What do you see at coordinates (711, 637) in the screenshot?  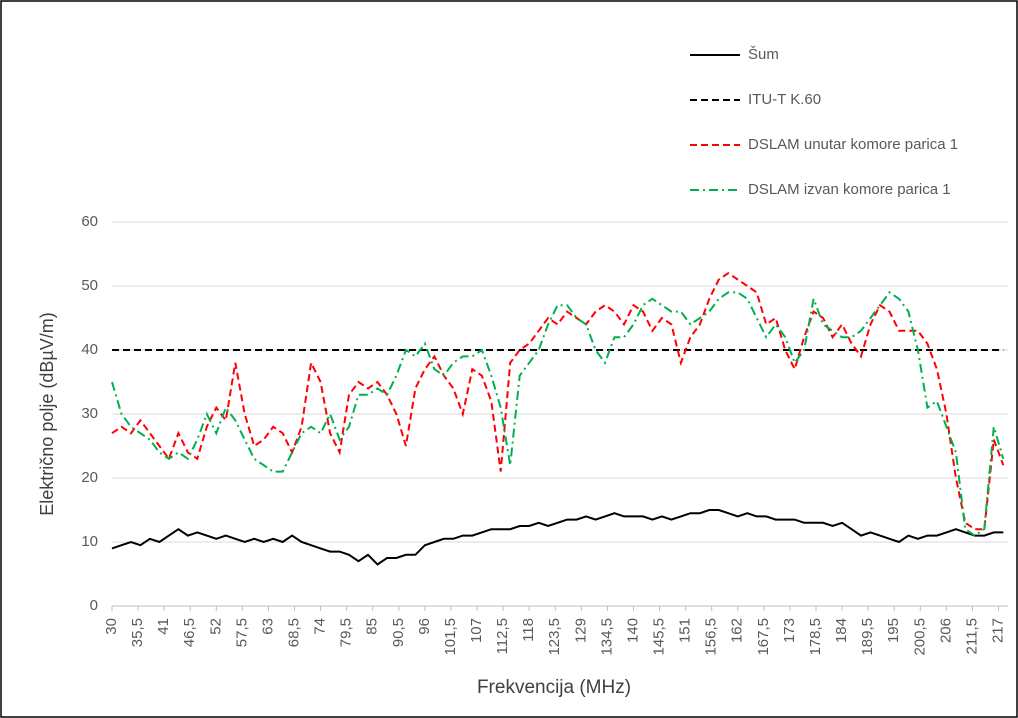 I see `x-tick-label: 156,5` at bounding box center [711, 637].